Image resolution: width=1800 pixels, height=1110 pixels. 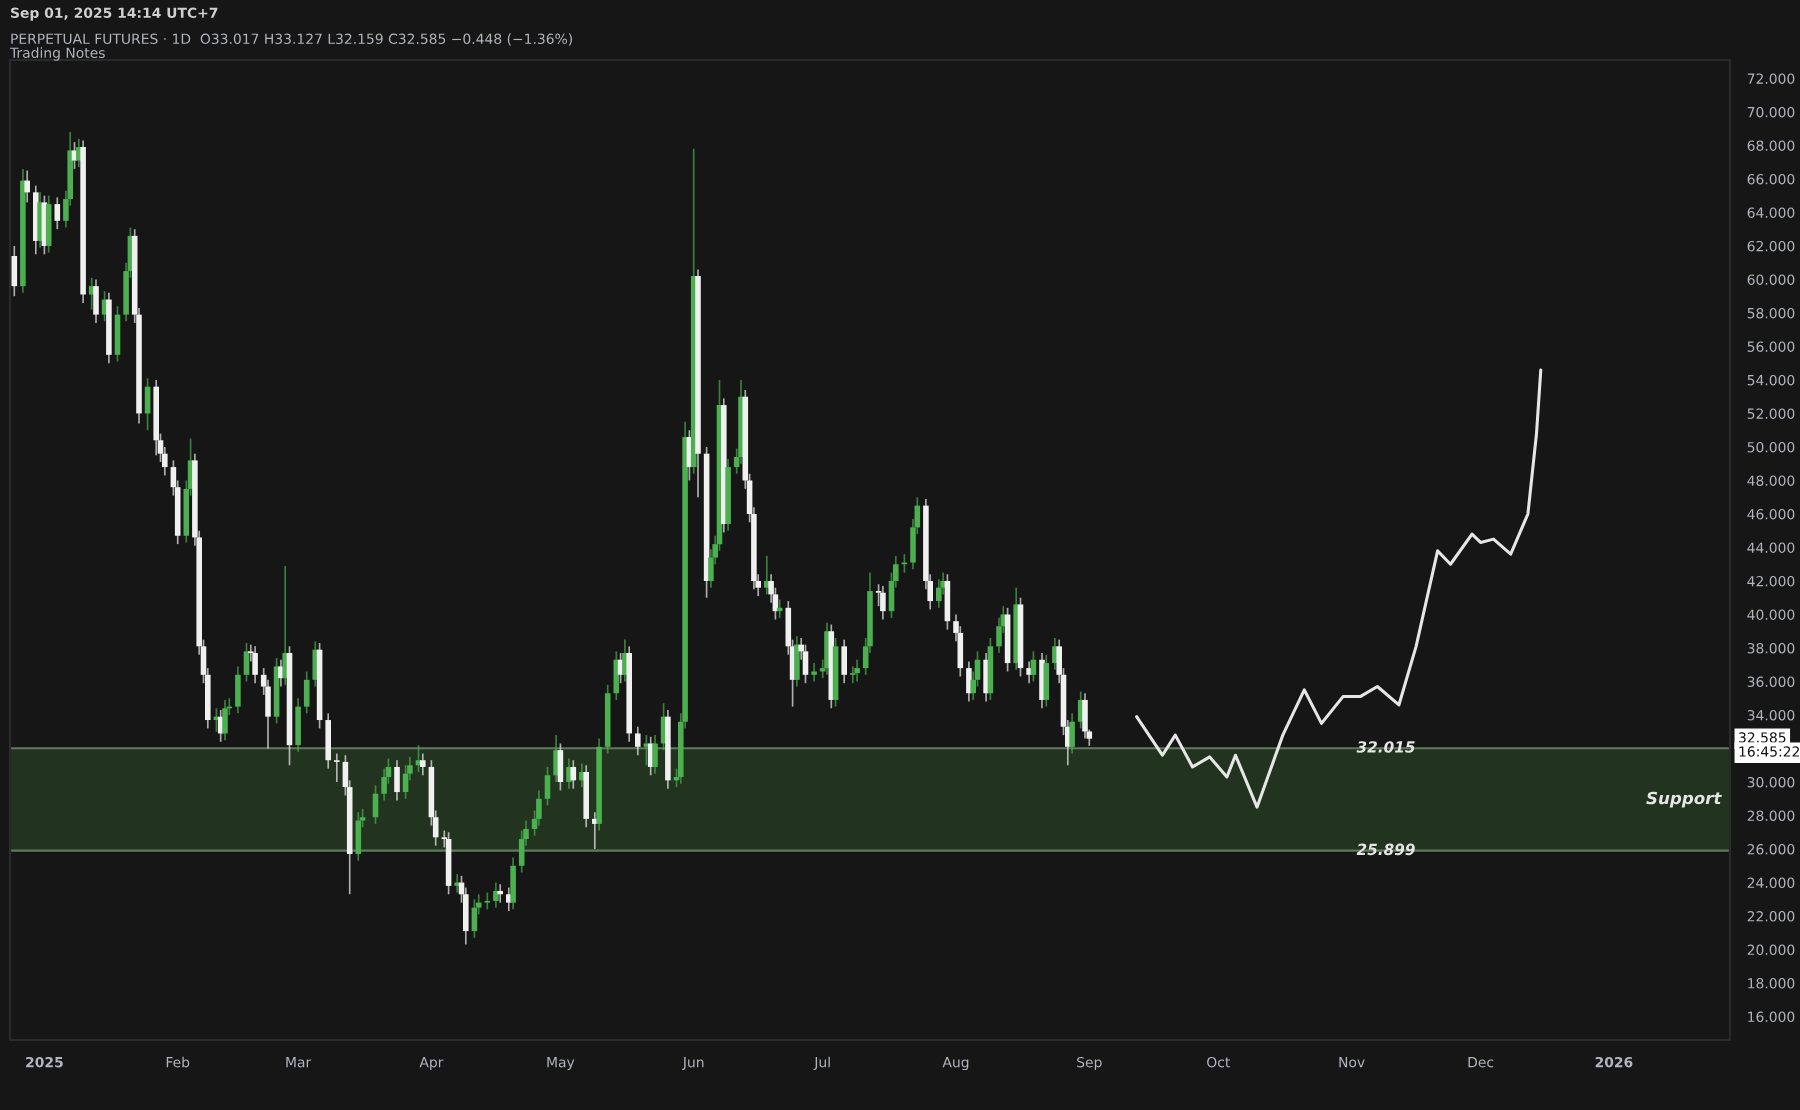 I want to click on band-label: Support, so click(x=1684, y=799).